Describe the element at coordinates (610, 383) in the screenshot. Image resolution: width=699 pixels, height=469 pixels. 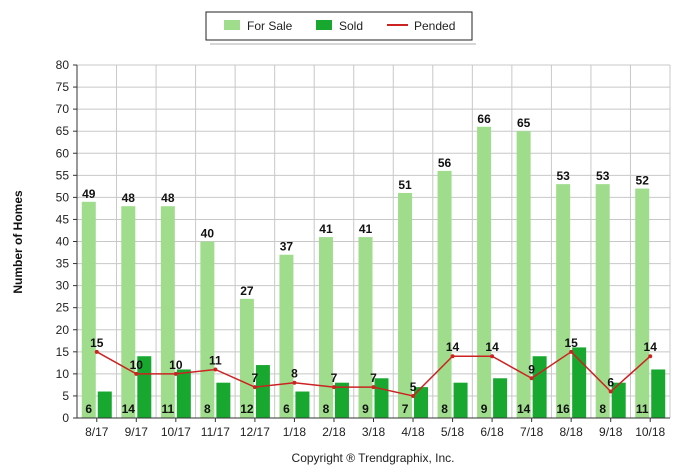
I see `data-label-pended: 6` at that location.